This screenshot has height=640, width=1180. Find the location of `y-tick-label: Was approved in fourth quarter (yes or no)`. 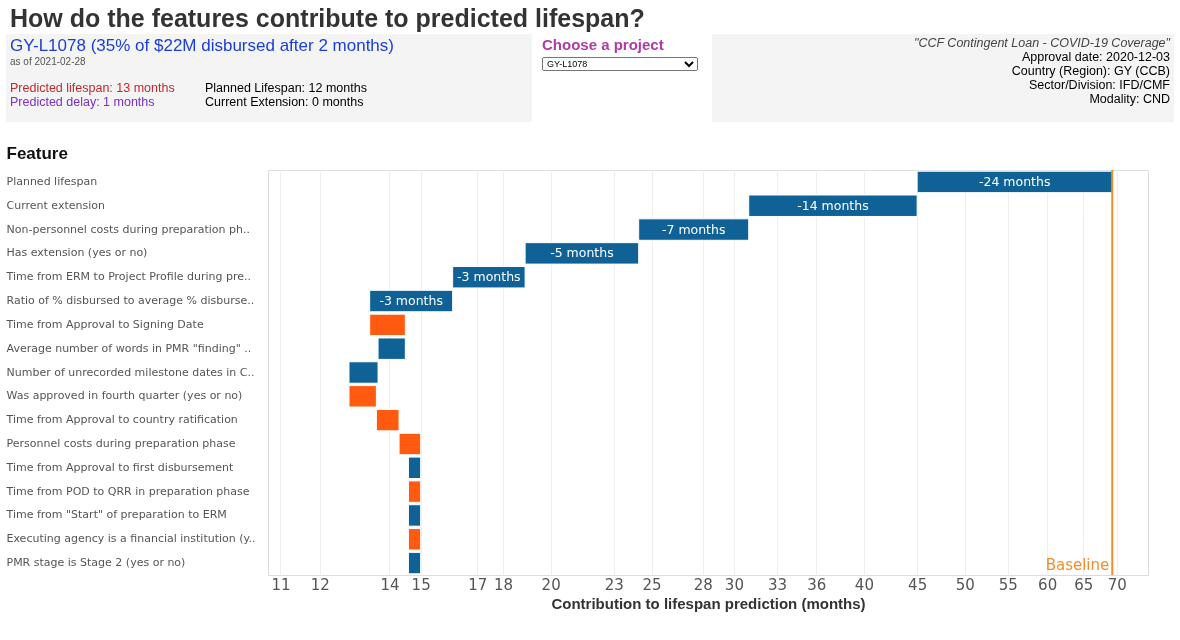

y-tick-label: Was approved in fourth quarter (yes or no) is located at coordinates (124, 396).